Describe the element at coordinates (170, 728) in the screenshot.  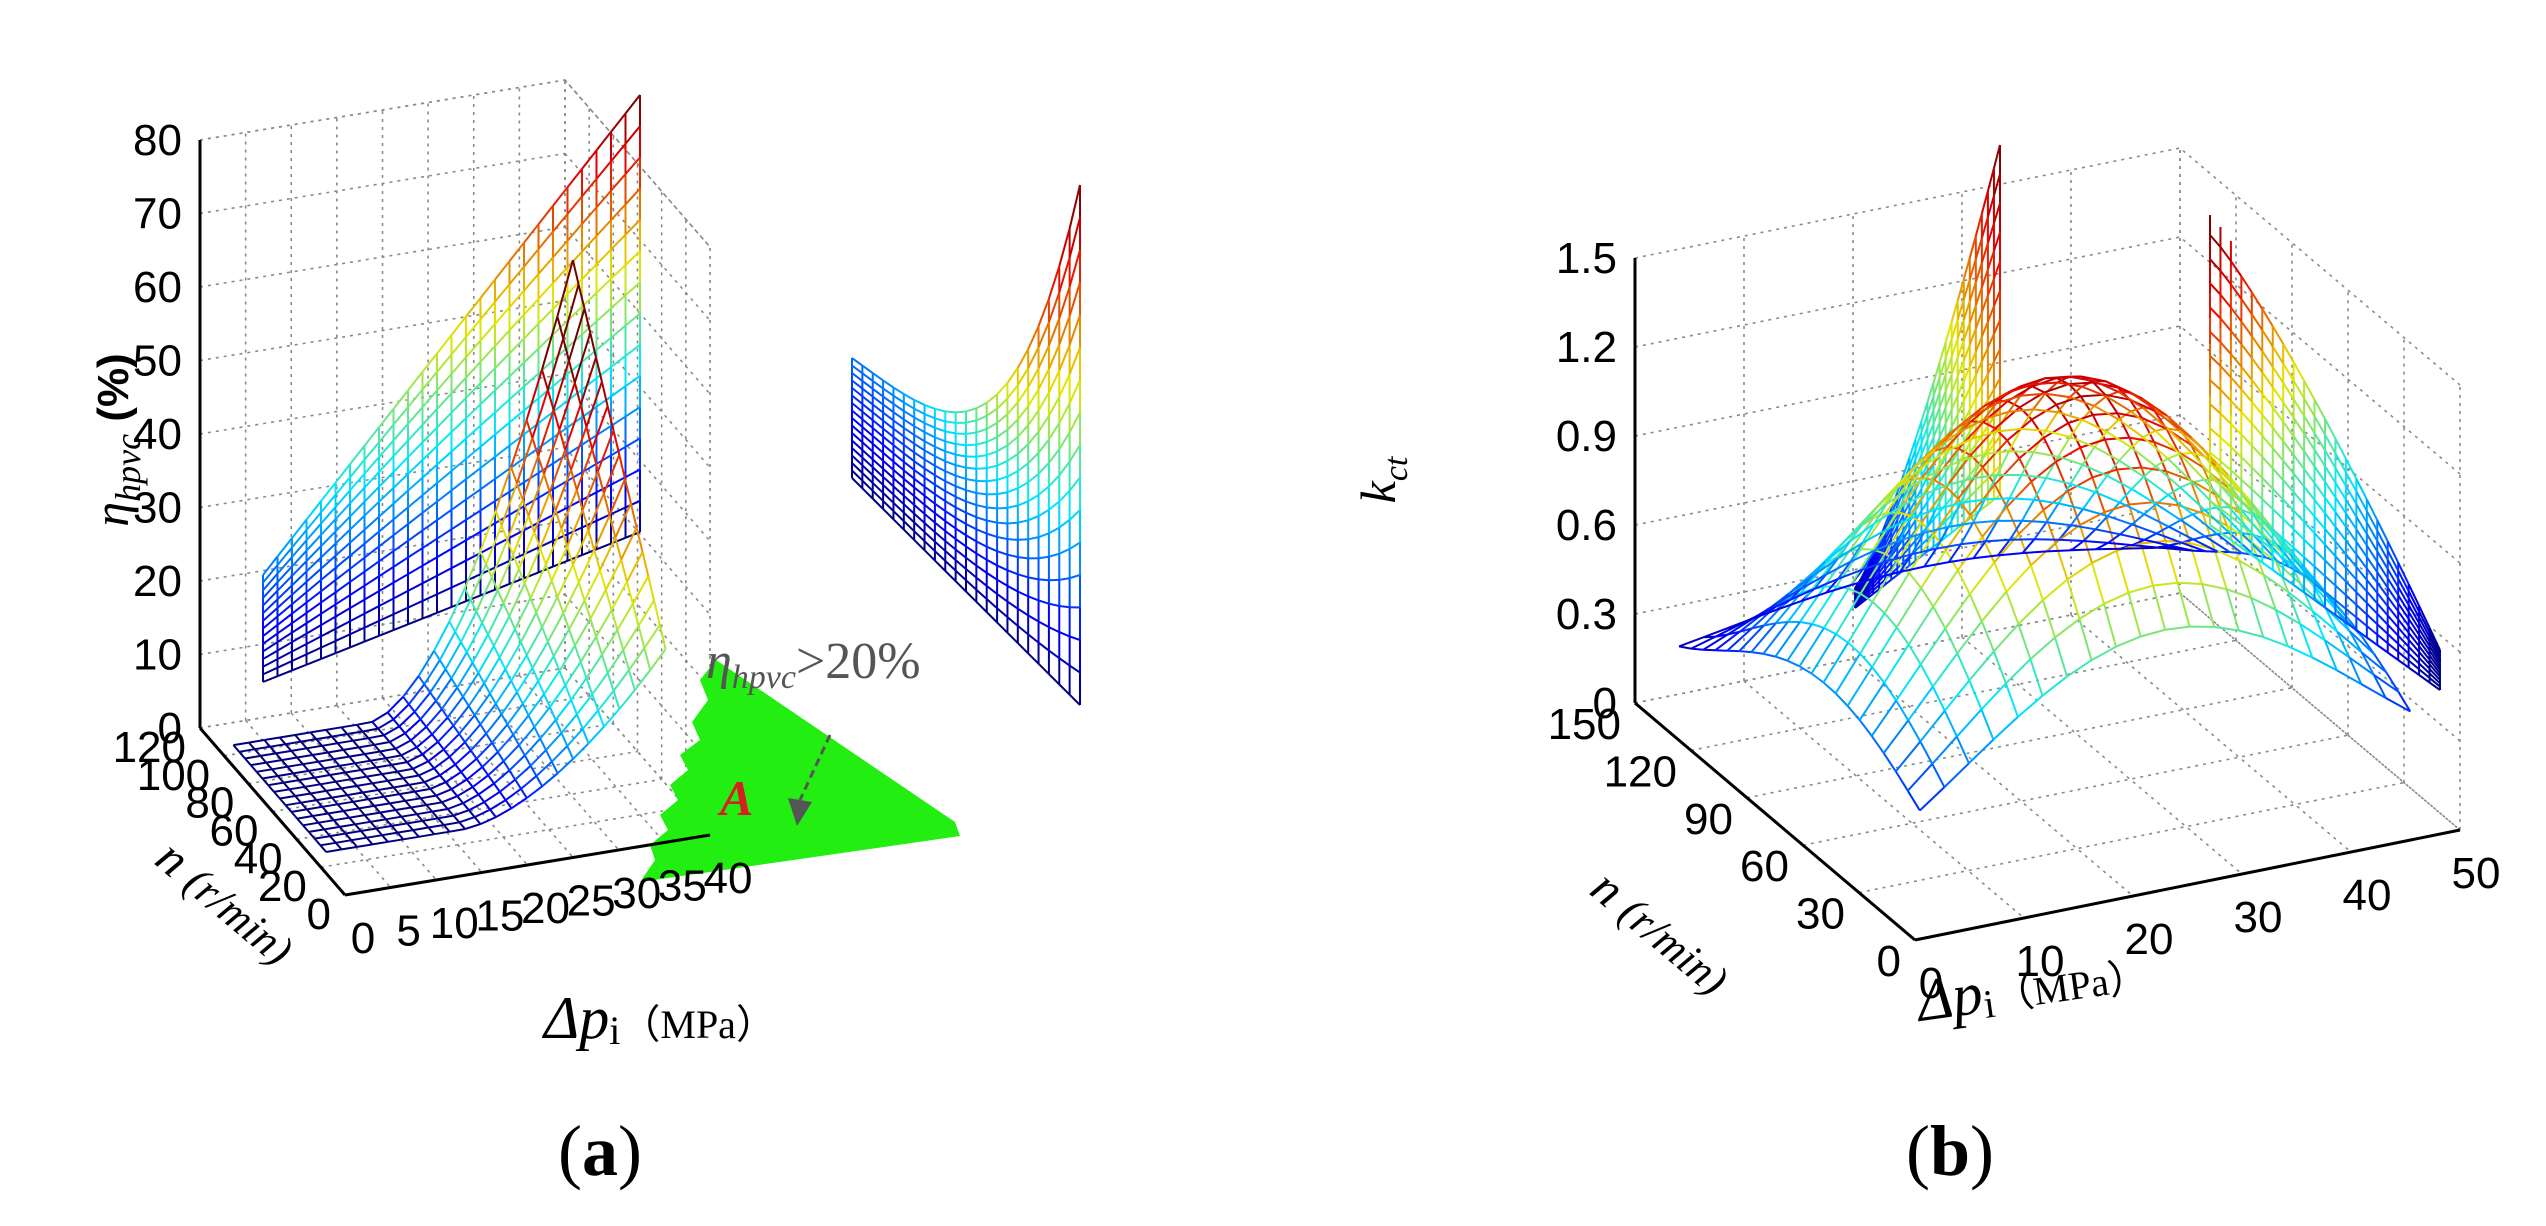
I see `z-tick-label: 0` at that location.